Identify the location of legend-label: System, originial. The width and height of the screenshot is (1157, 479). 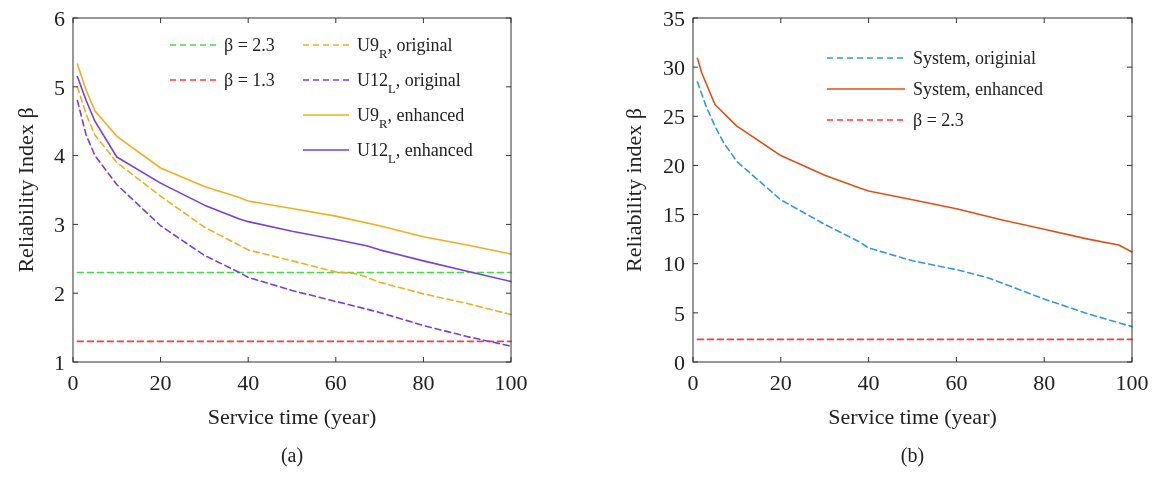
(974, 58).